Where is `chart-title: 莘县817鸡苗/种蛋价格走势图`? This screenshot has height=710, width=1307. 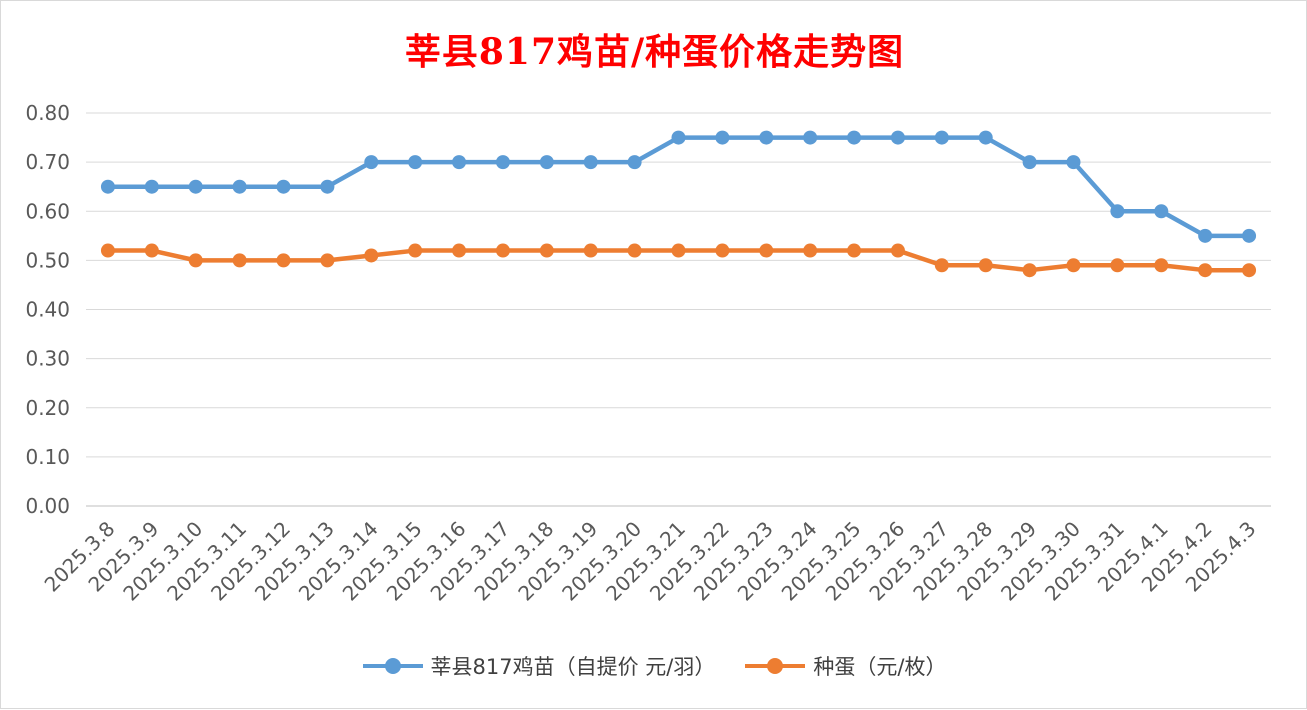
chart-title: 莘县817鸡苗/种蛋价格走势图 is located at coordinates (654, 52).